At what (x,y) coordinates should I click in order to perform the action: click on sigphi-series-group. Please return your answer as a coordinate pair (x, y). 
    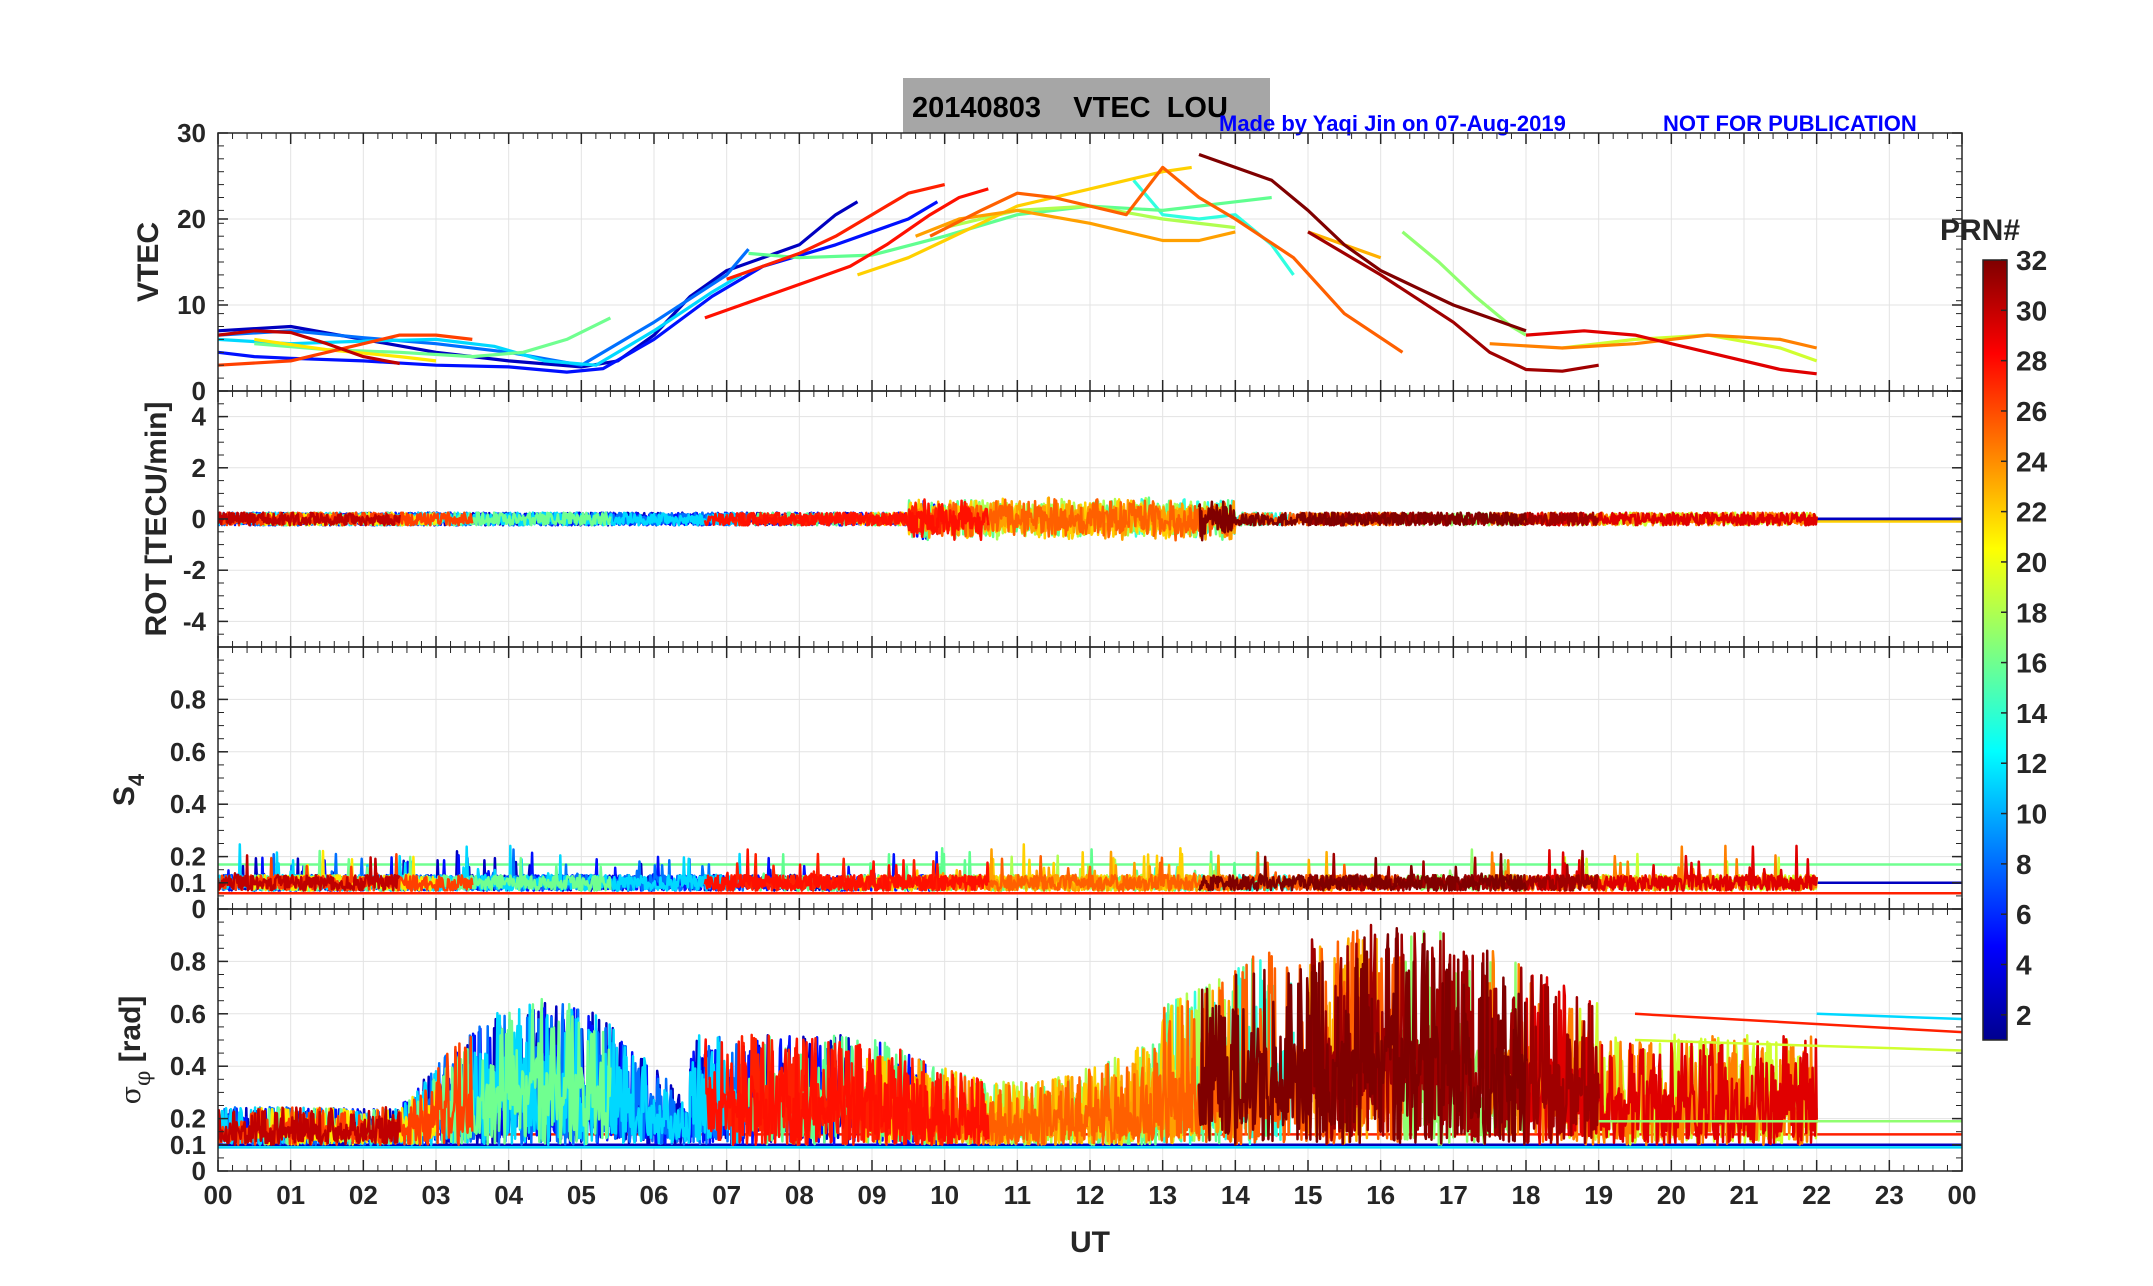
    Looking at the image, I should click on (1090, 1036).